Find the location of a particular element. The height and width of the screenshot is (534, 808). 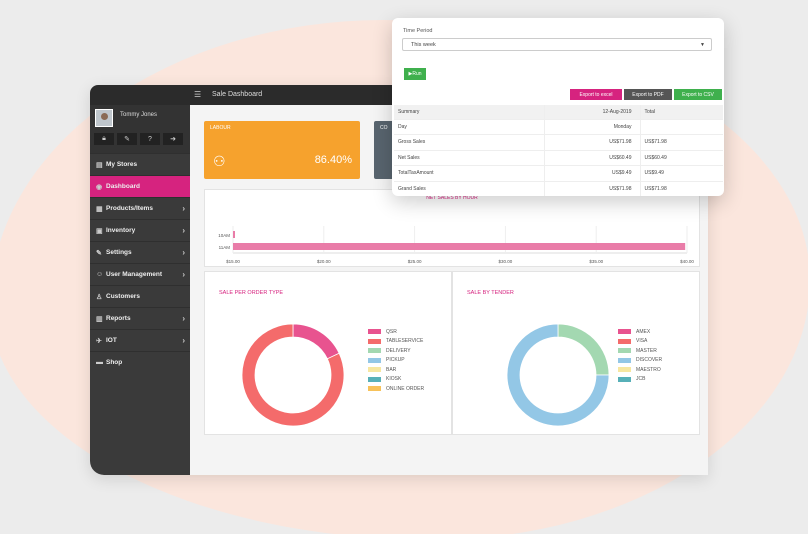

logout-icon: ➜ is located at coordinates (173, 139).